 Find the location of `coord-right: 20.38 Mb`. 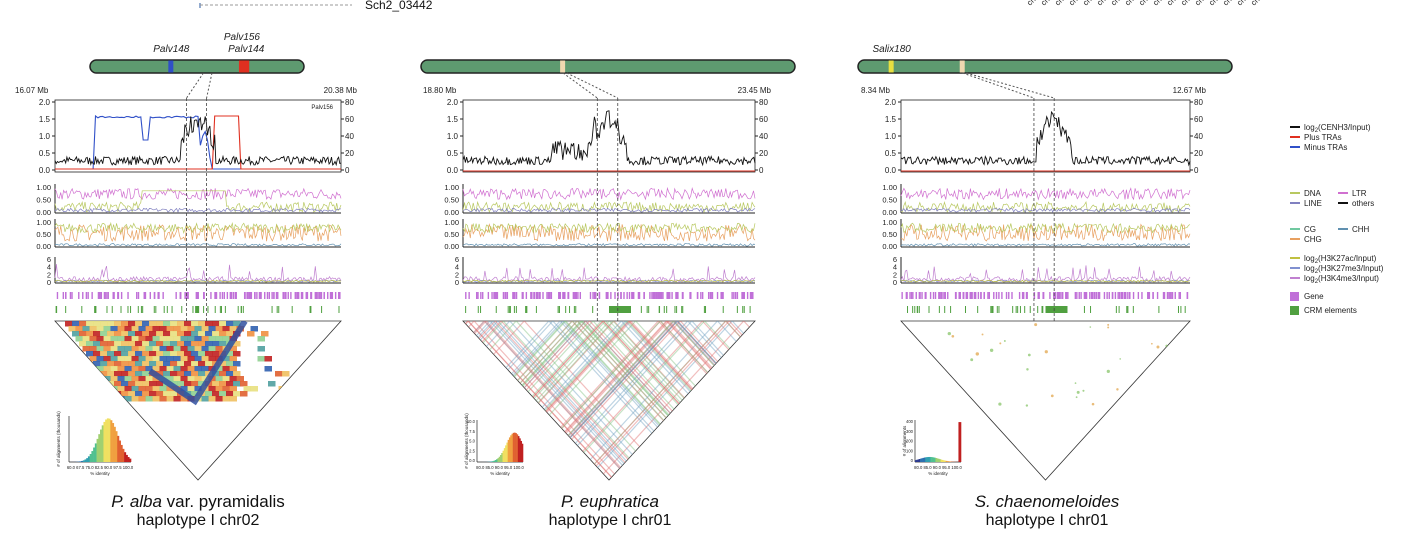

coord-right: 20.38 Mb is located at coordinates (341, 90).